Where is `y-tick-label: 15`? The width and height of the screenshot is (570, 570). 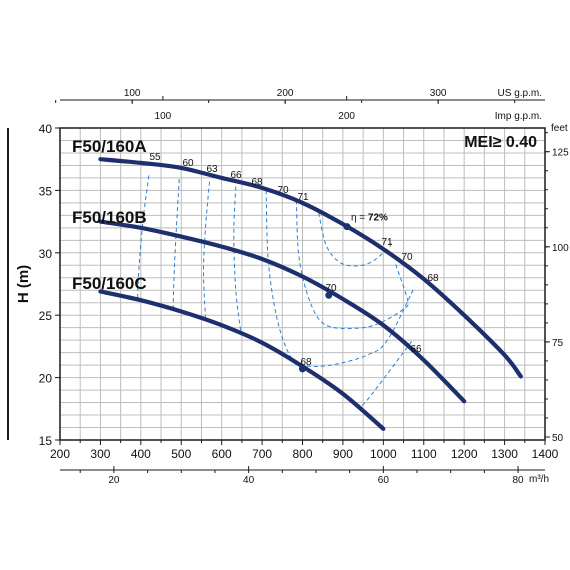
y-tick-label: 15 is located at coordinates (46, 441).